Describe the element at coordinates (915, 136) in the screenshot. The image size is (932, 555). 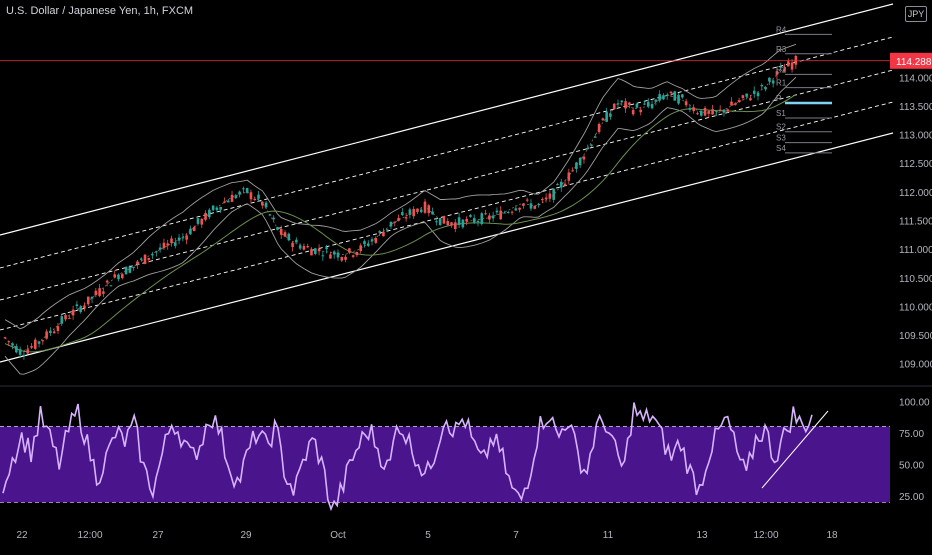
I see `price-axis-tick: 113.000` at that location.